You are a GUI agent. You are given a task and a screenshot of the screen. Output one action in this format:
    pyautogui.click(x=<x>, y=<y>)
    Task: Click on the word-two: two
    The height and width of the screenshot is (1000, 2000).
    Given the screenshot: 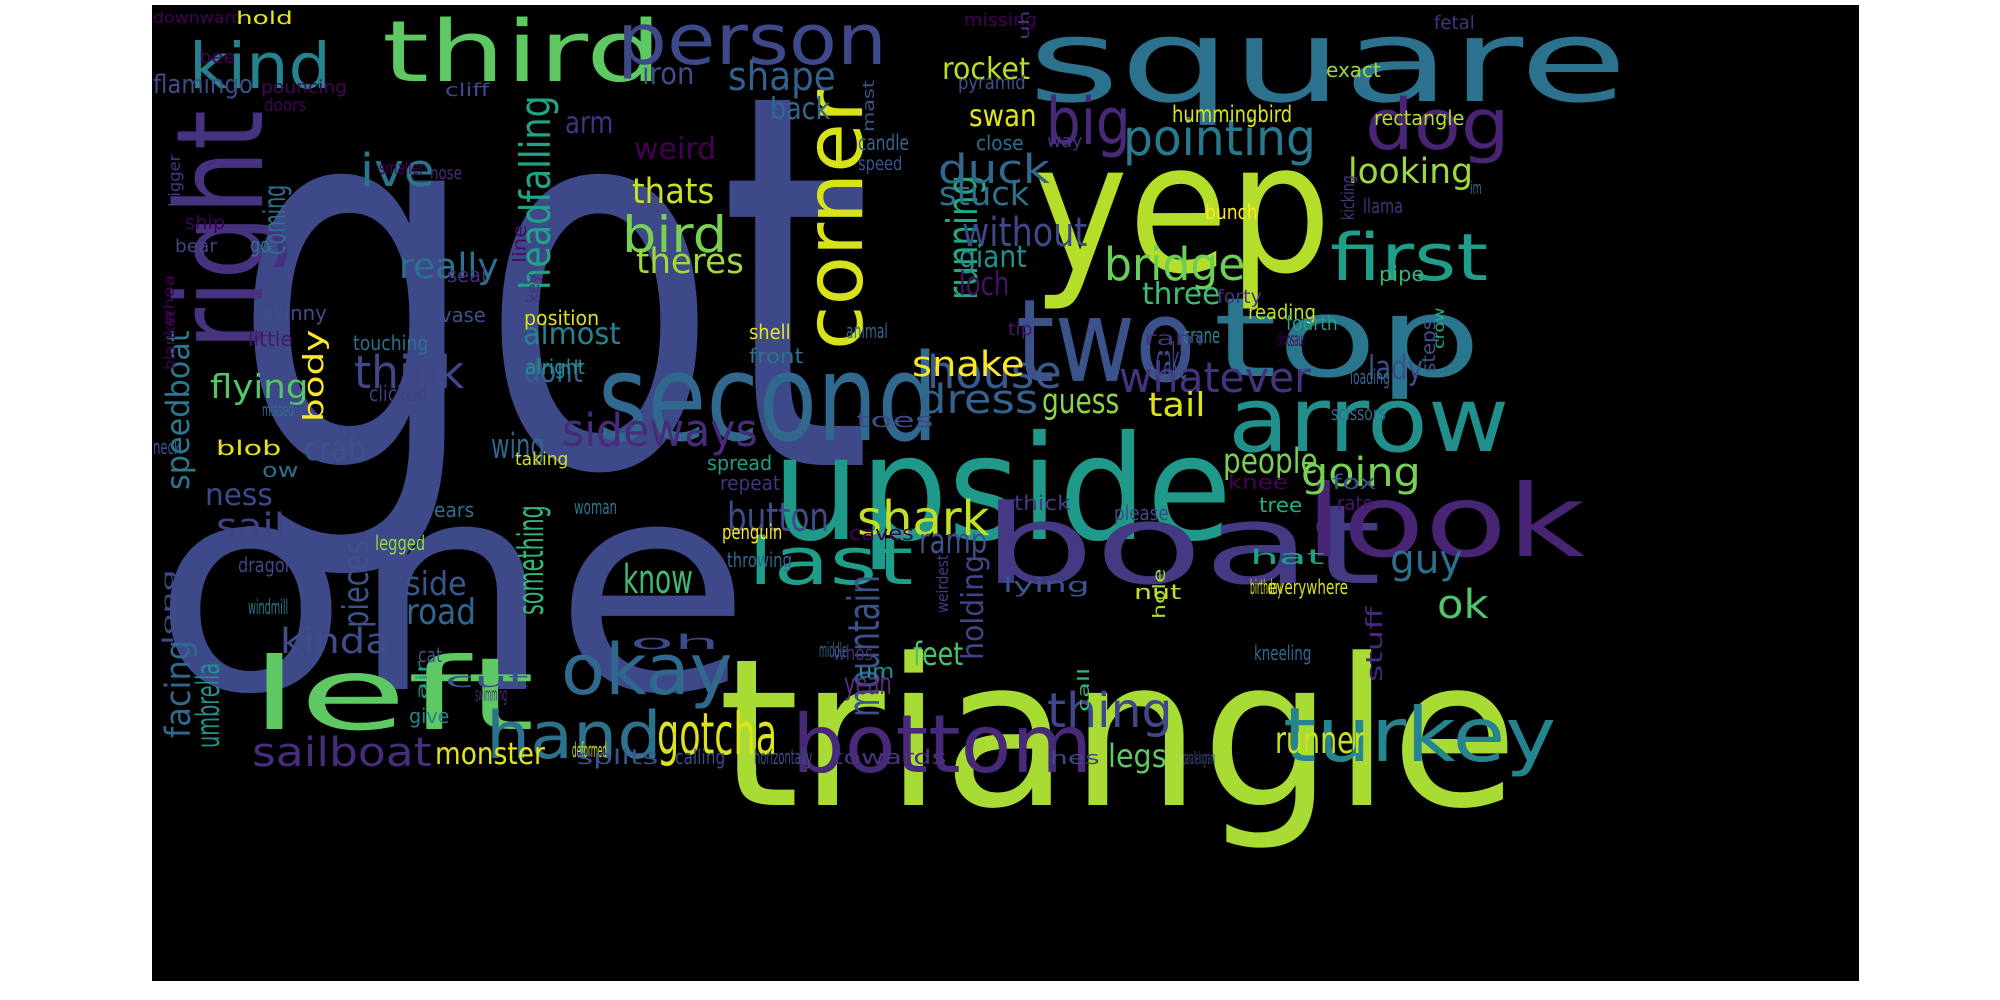 What is the action you would take?
    pyautogui.click(x=1106, y=342)
    